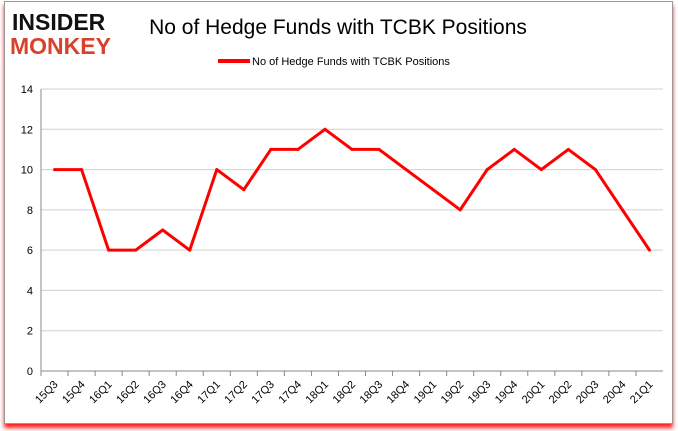 The height and width of the screenshot is (431, 678). What do you see at coordinates (351, 62) in the screenshot?
I see `legend-label: No of Hedge Funds with TCBK Positions` at bounding box center [351, 62].